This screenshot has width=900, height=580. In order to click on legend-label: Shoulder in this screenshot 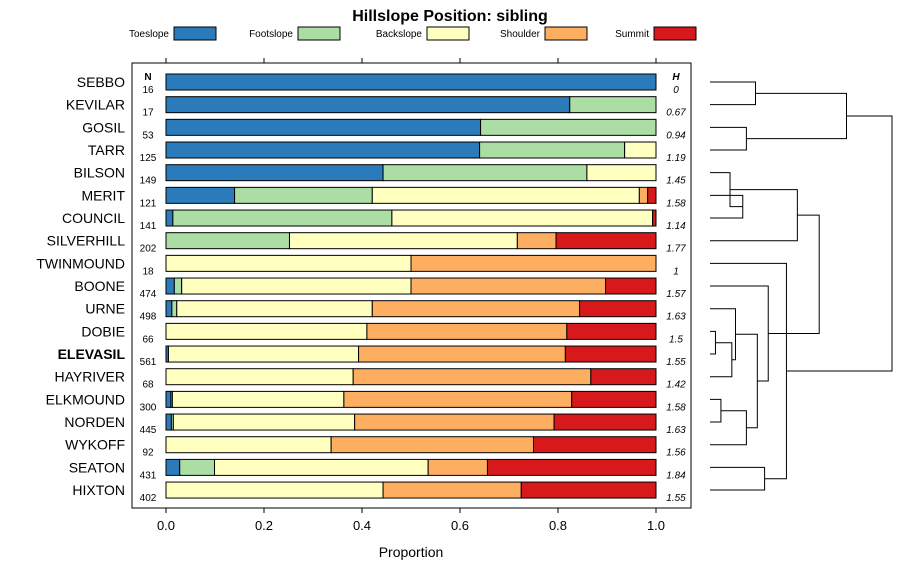, I will do `click(520, 34)`.